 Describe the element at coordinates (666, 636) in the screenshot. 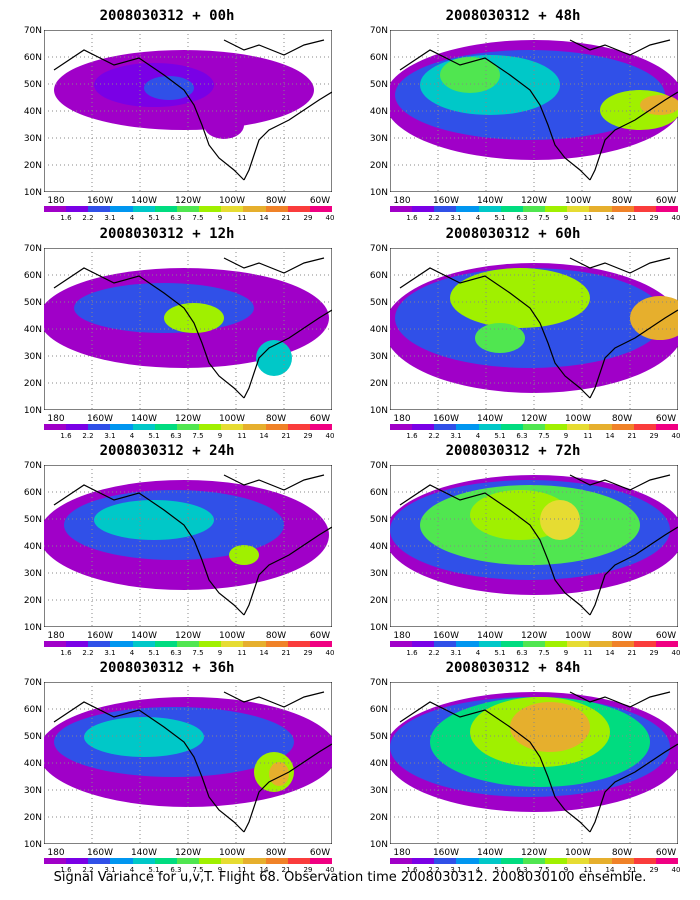

I see `longitude-label: 60W` at that location.